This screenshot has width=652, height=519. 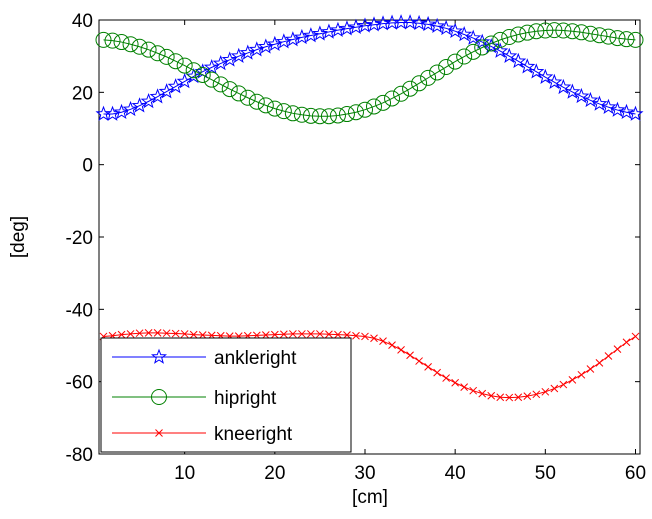 I want to click on y-tick-label: 20, so click(x=82, y=93).